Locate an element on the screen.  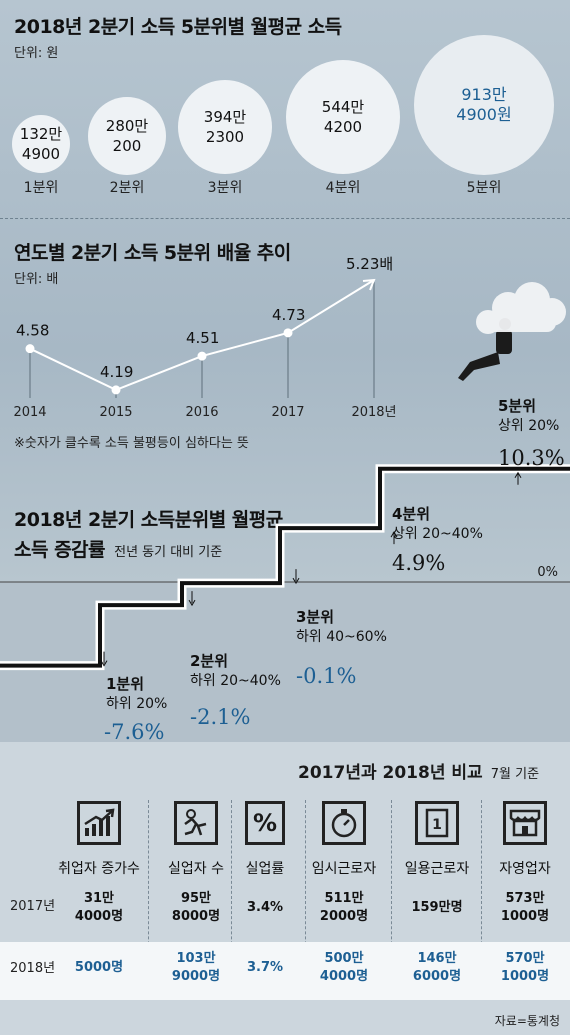
step-q3-range: 하위 40~60% is located at coordinates (341, 637).